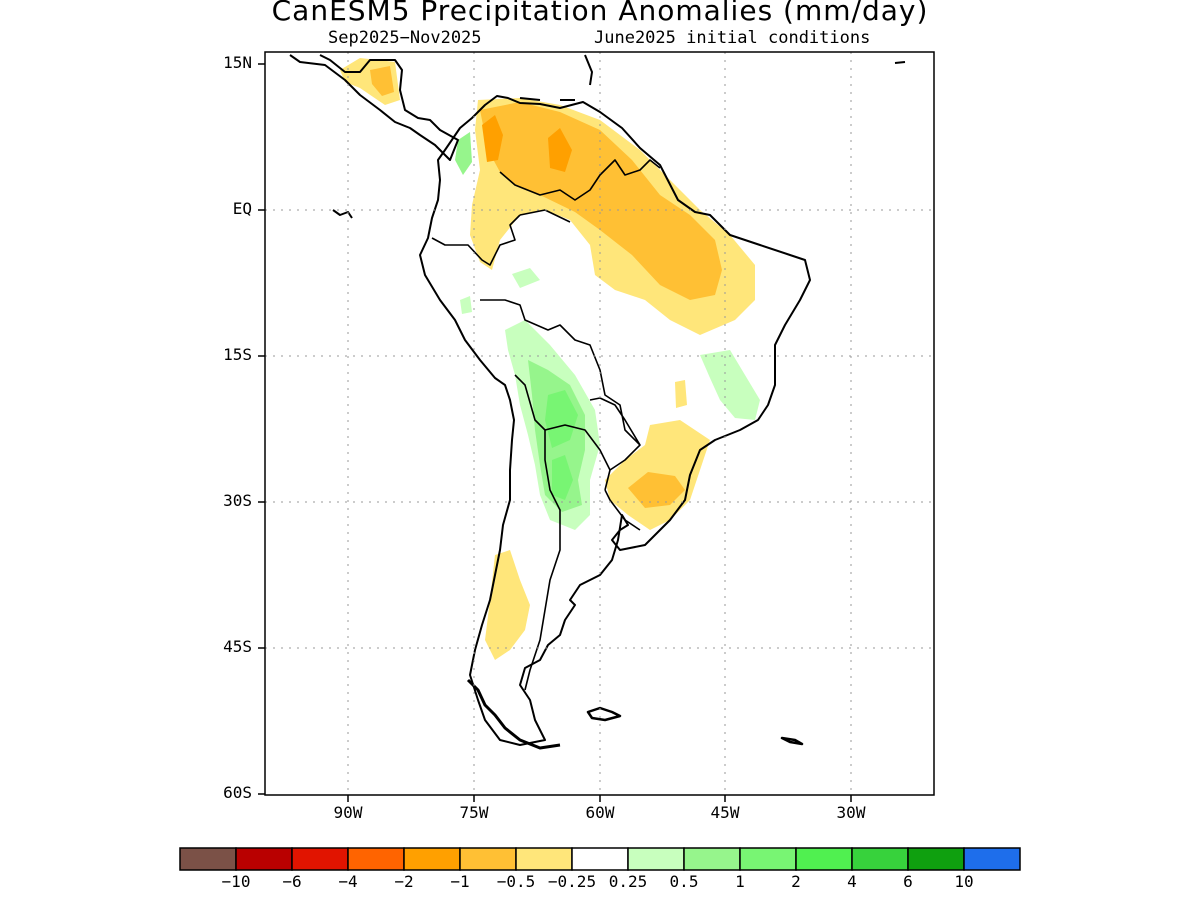  What do you see at coordinates (237, 354) in the screenshot?
I see `lat-label-15s: 15S` at bounding box center [237, 354].